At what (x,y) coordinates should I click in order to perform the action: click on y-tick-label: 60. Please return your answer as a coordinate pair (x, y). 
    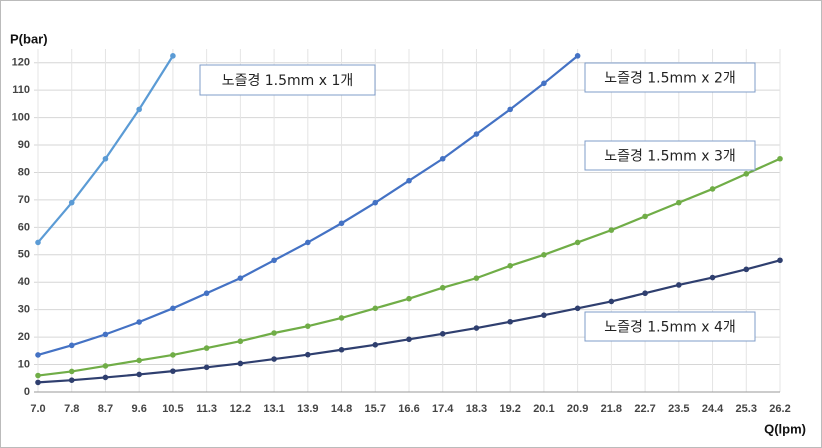
    Looking at the image, I should click on (24, 227).